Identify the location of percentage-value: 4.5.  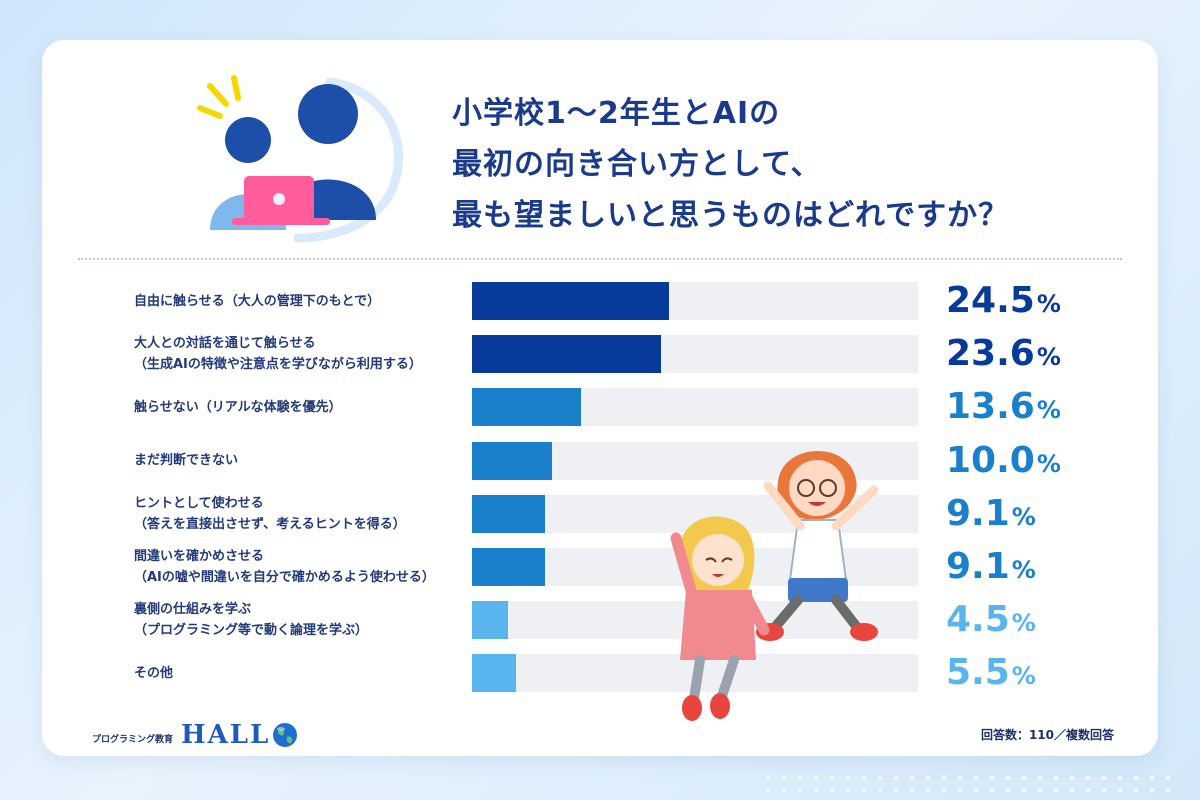
(978, 620).